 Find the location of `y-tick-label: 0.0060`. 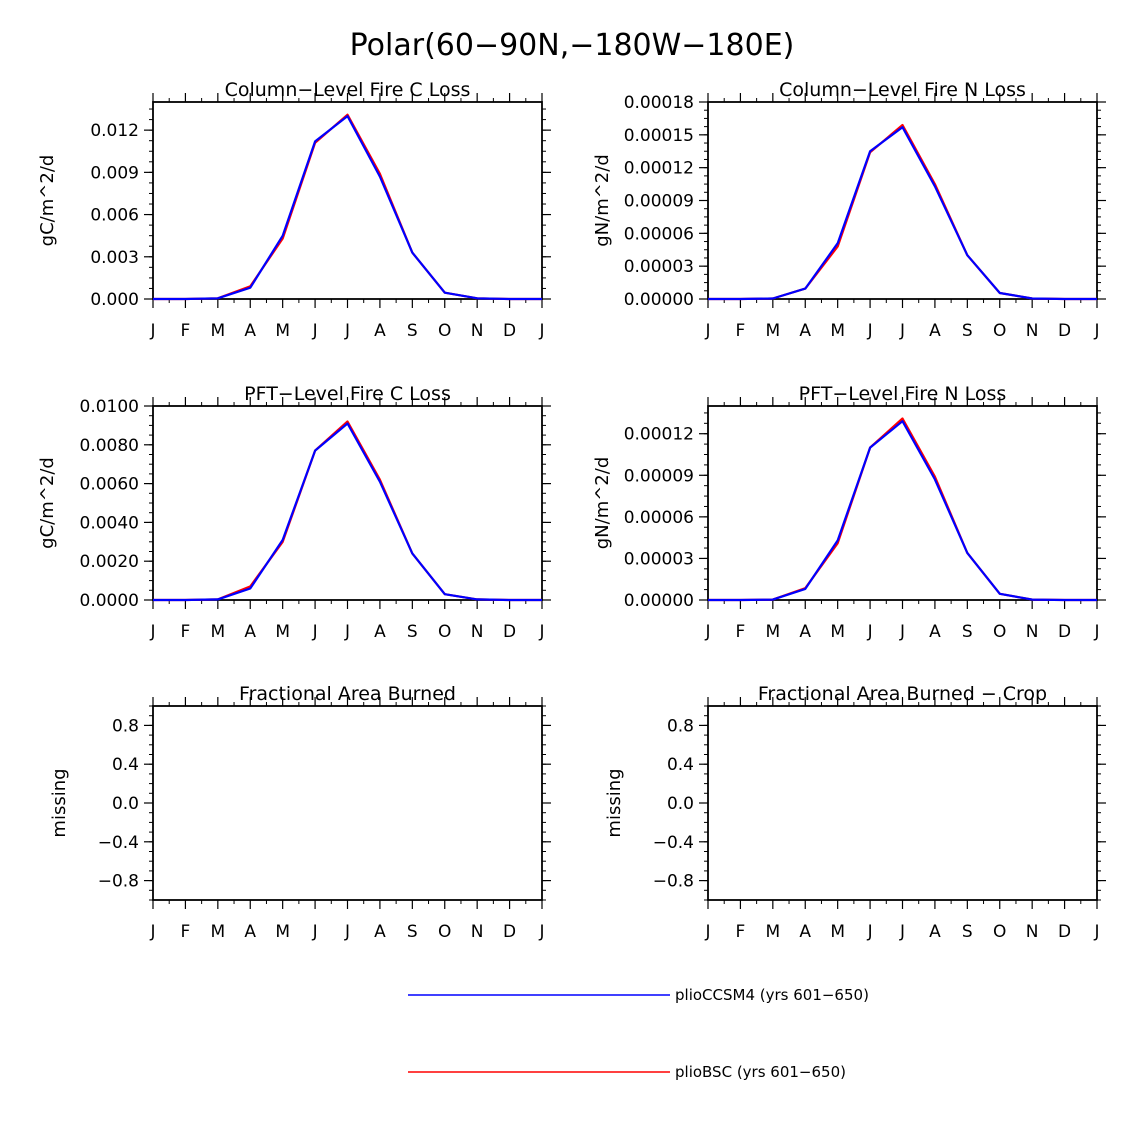

y-tick-label: 0.0060 is located at coordinates (109, 485).